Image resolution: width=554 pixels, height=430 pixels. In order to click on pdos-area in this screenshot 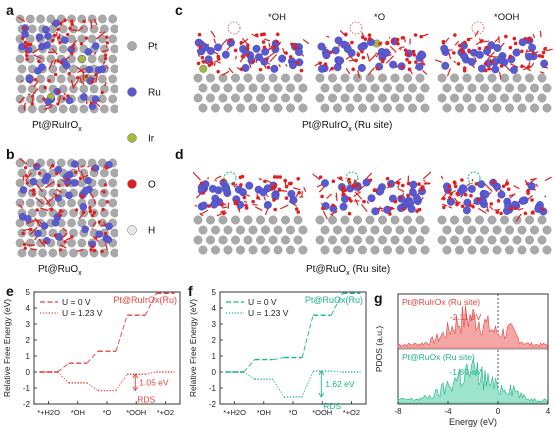, I will do `click(473, 381)`.